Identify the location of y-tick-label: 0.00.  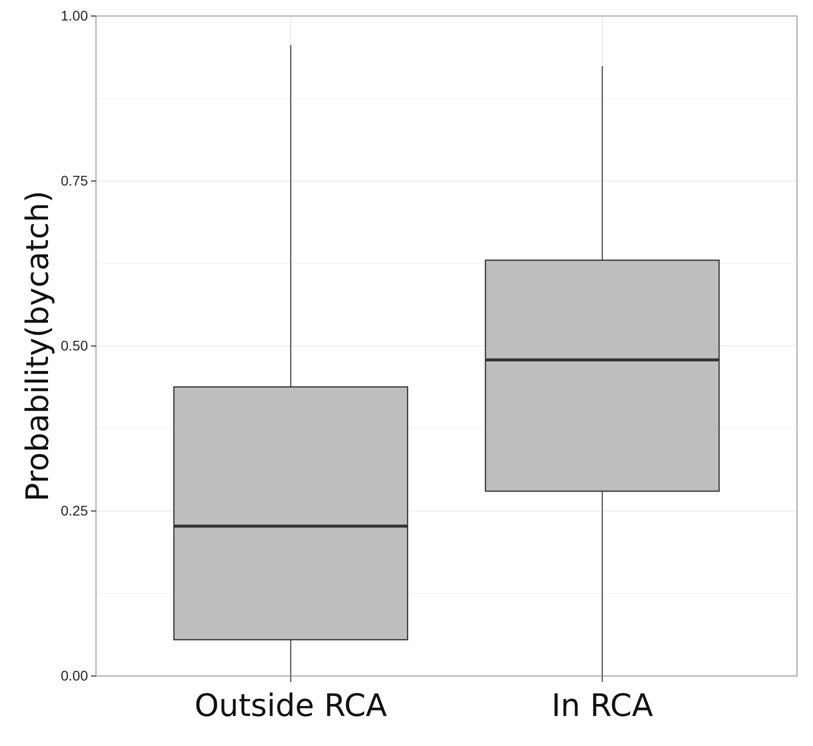
(74, 675).